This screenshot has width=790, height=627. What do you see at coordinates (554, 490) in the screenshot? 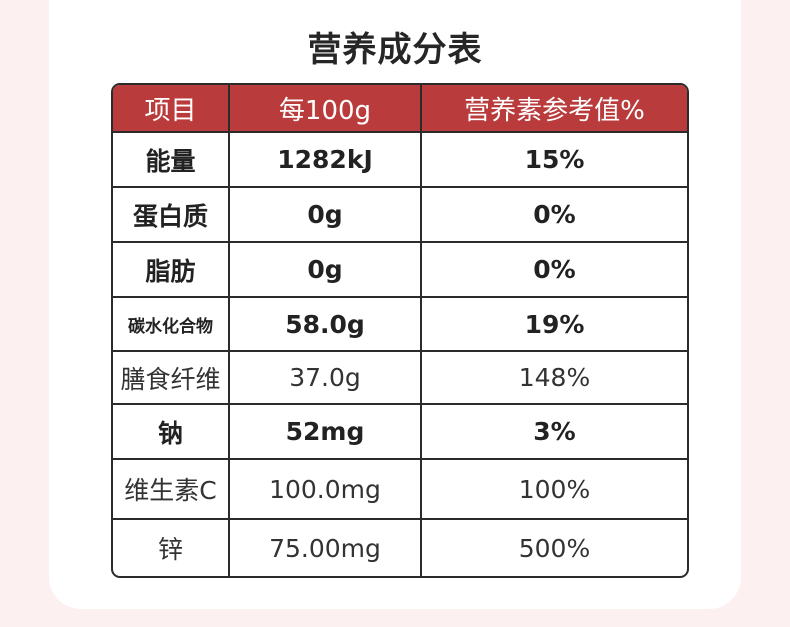
I see `cell-nrv: 100%` at bounding box center [554, 490].